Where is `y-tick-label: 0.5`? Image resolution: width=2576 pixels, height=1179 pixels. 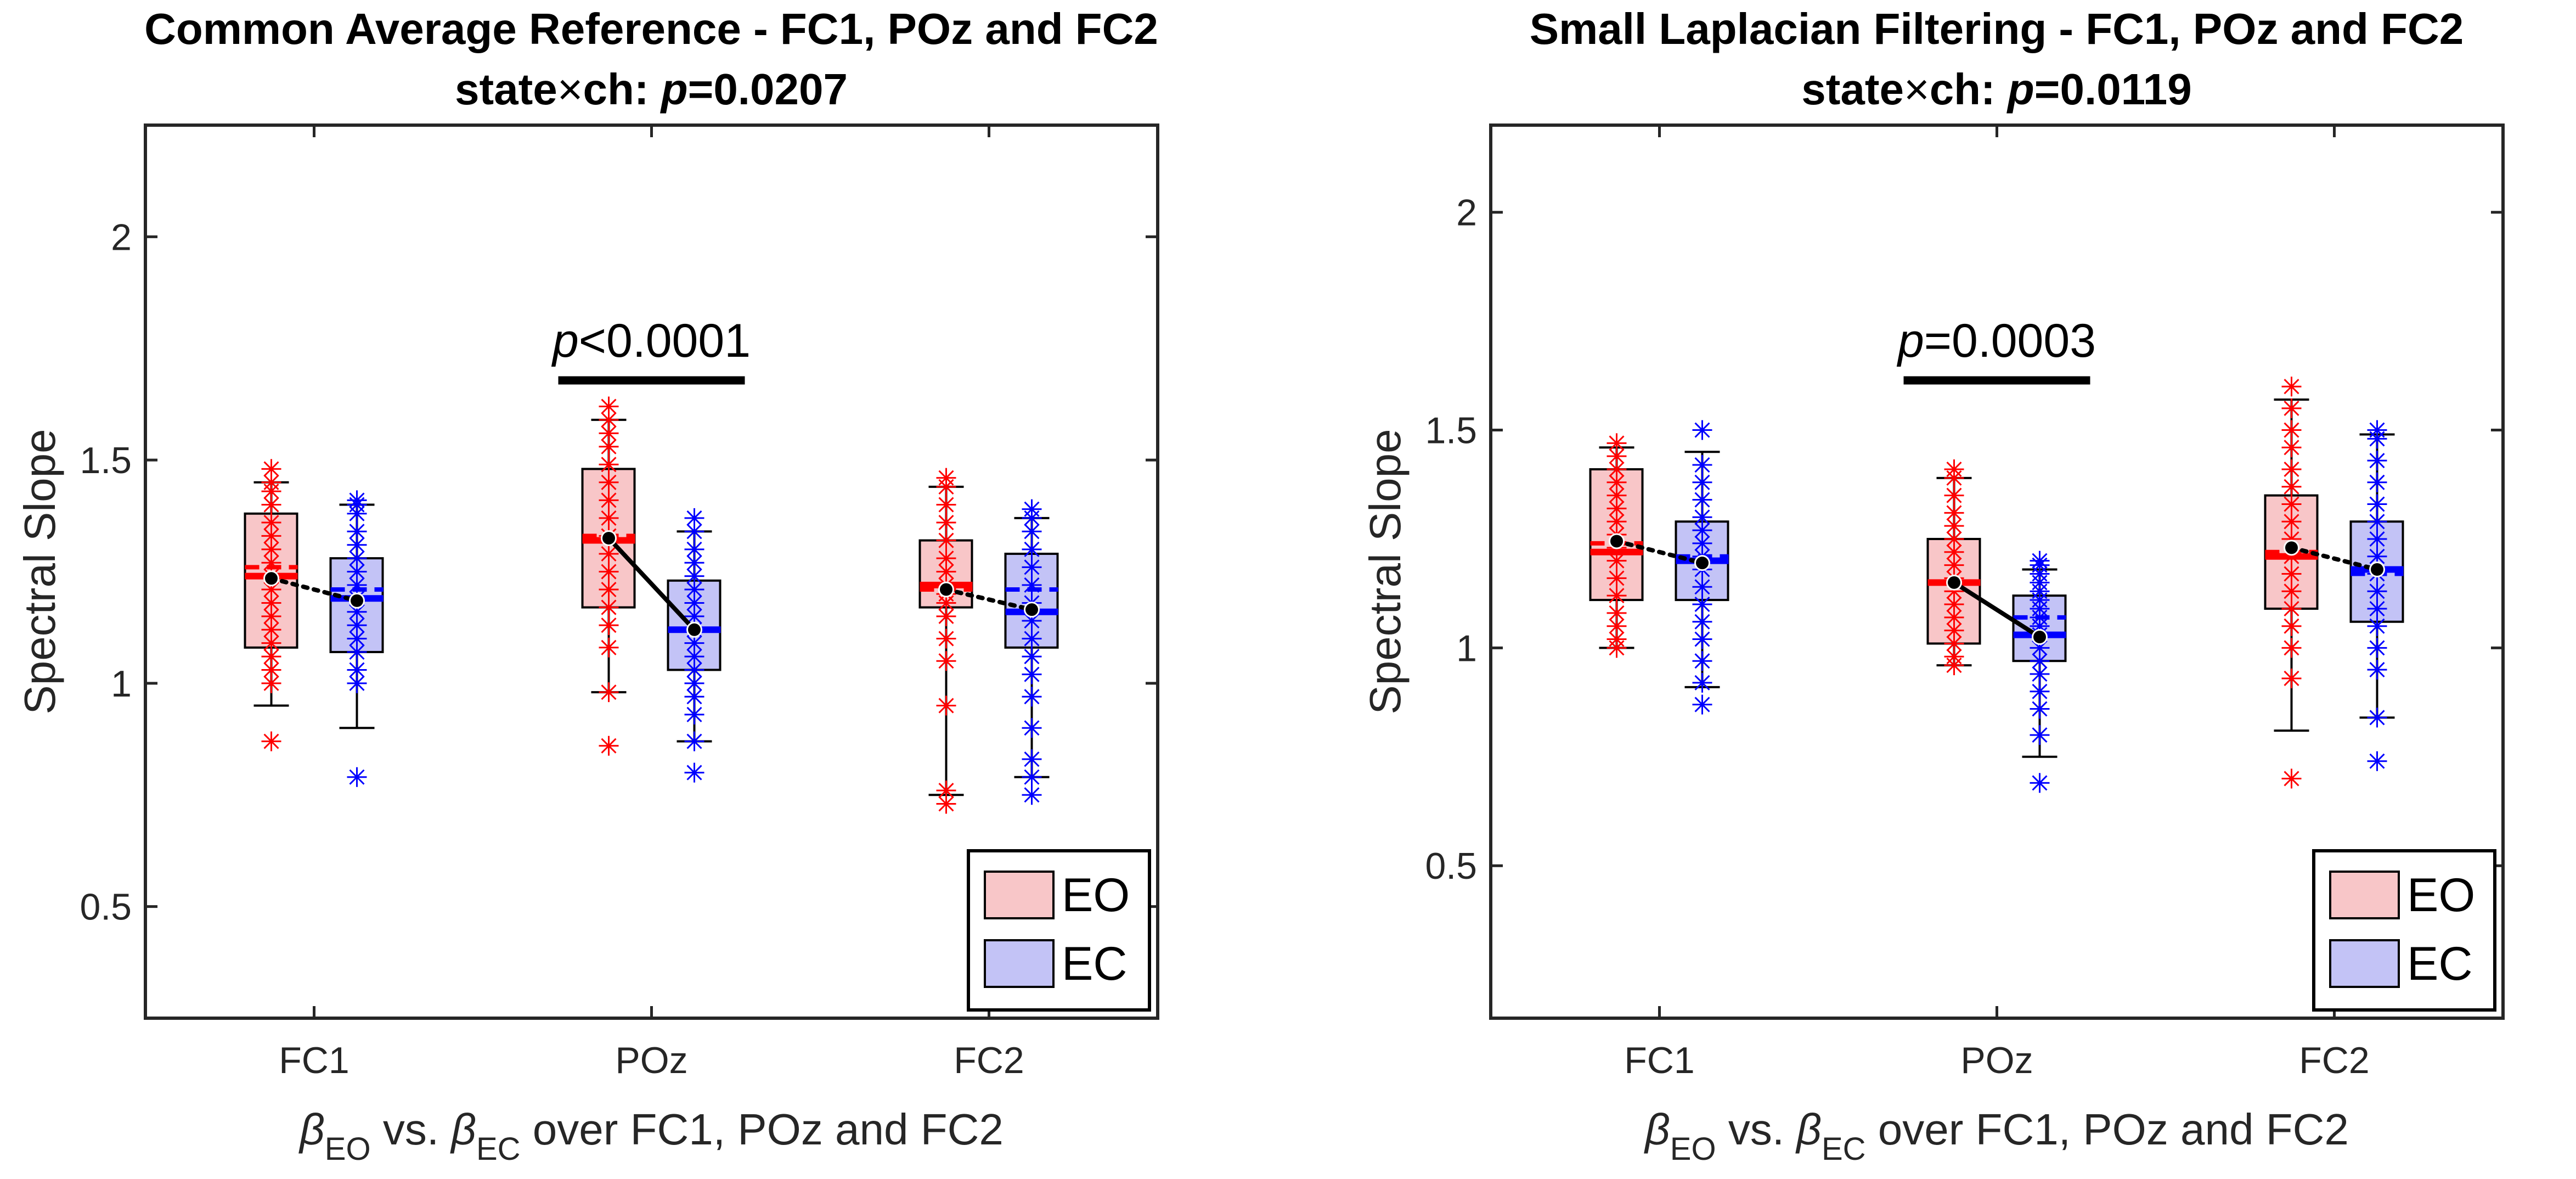
y-tick-label: 0.5 is located at coordinates (1451, 866).